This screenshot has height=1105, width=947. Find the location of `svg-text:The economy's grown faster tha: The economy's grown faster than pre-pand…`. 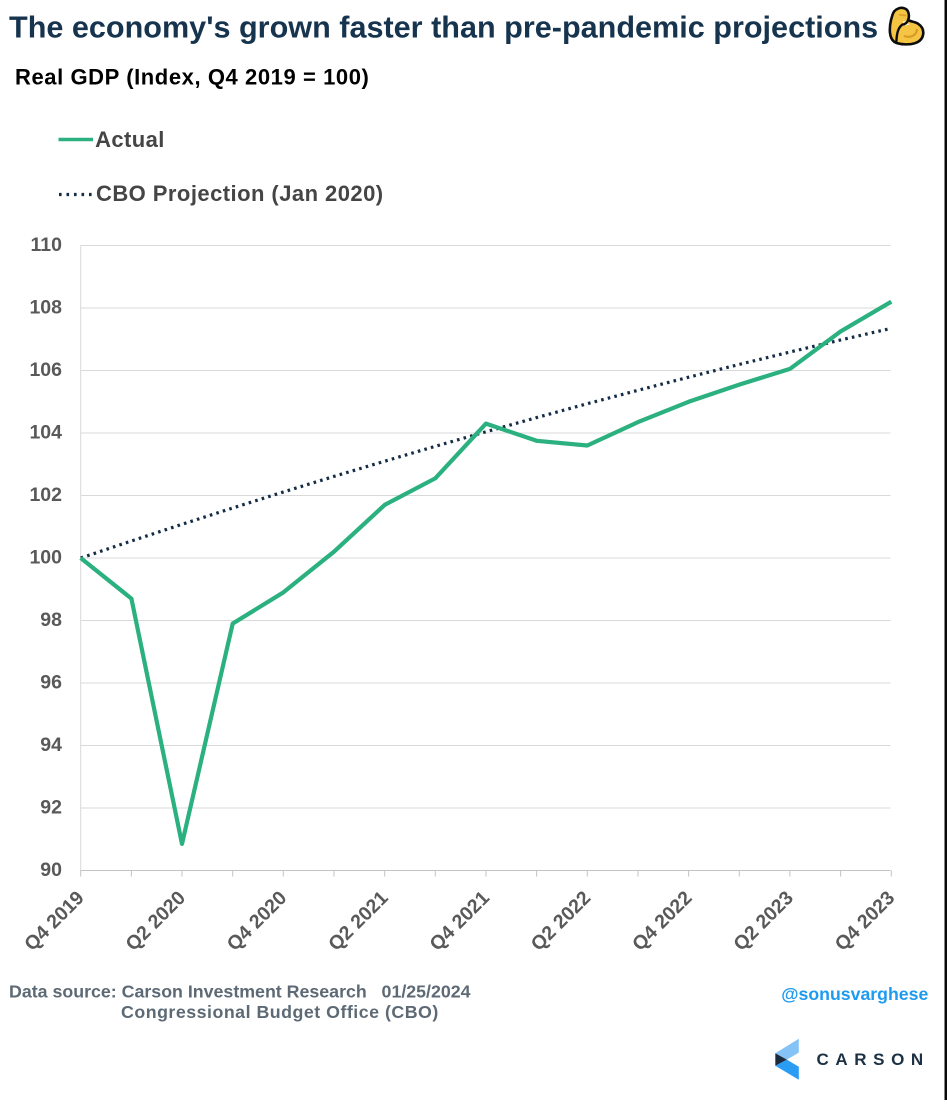

svg-text:The economy's grown faster tha: The economy's grown faster than pre-pand… is located at coordinates (443, 28).